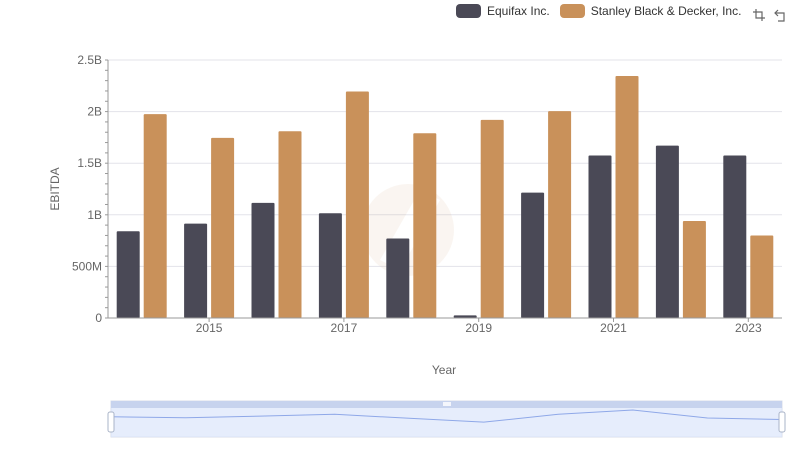  Describe the element at coordinates (478, 328) in the screenshot. I see `x-tick-label: 2019` at that location.